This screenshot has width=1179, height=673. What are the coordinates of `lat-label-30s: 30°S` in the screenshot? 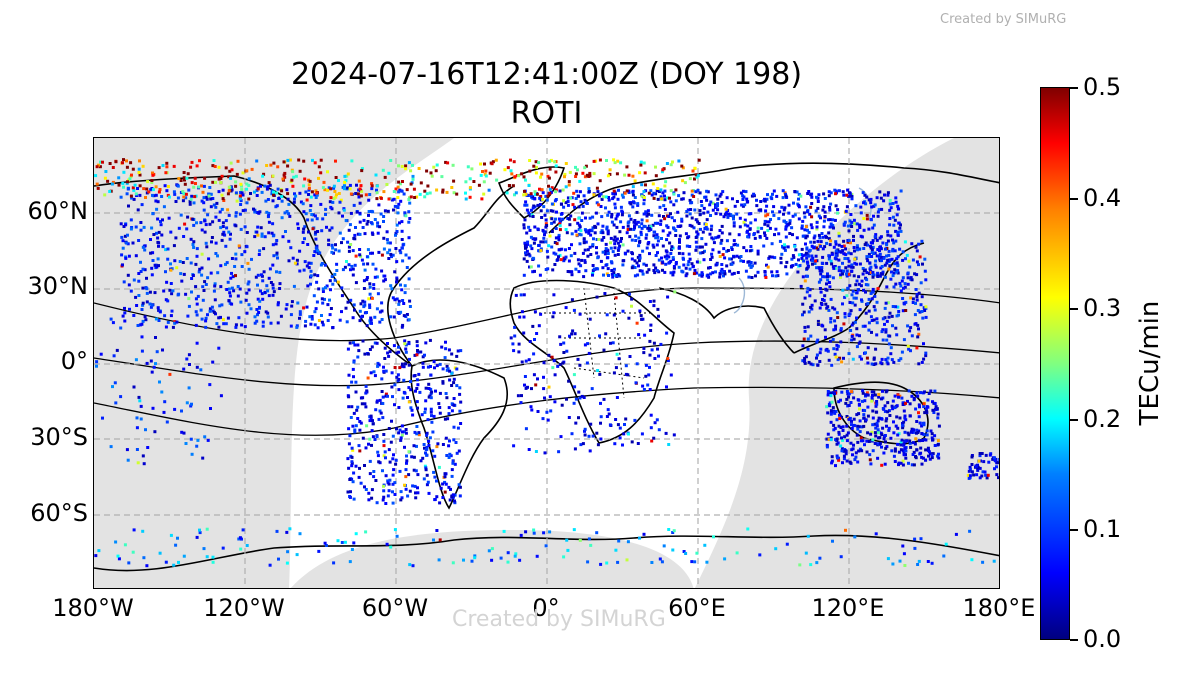 It's located at (59, 437).